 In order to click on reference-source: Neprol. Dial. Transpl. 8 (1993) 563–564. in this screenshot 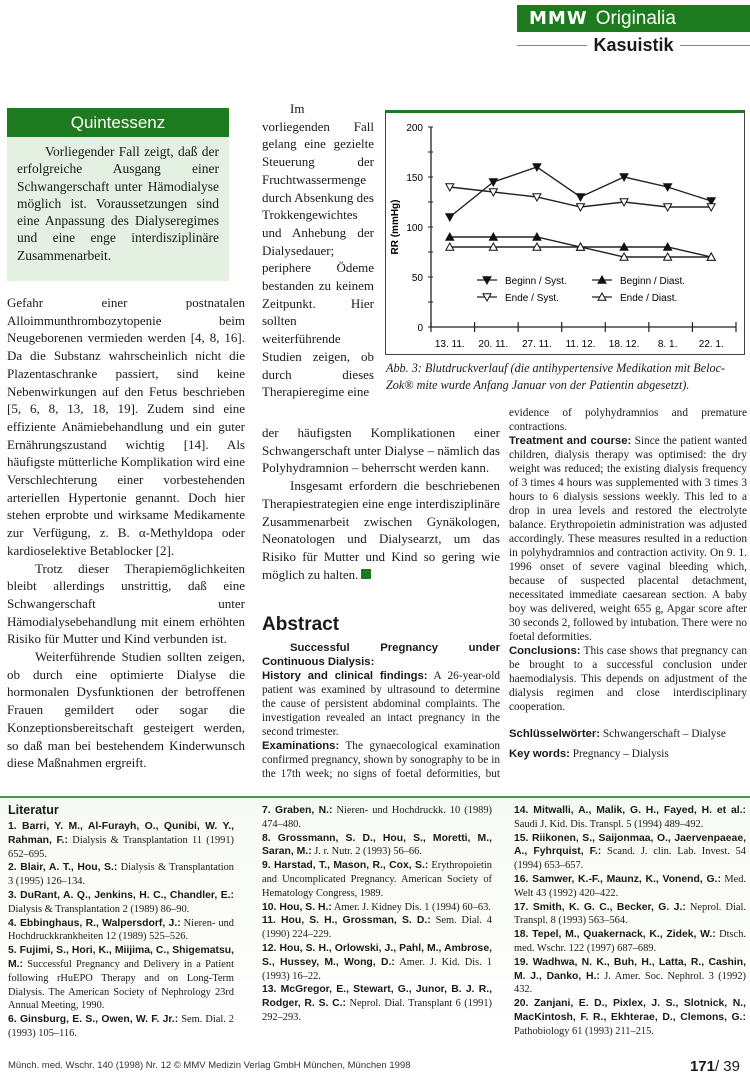, I will do `click(630, 914)`.